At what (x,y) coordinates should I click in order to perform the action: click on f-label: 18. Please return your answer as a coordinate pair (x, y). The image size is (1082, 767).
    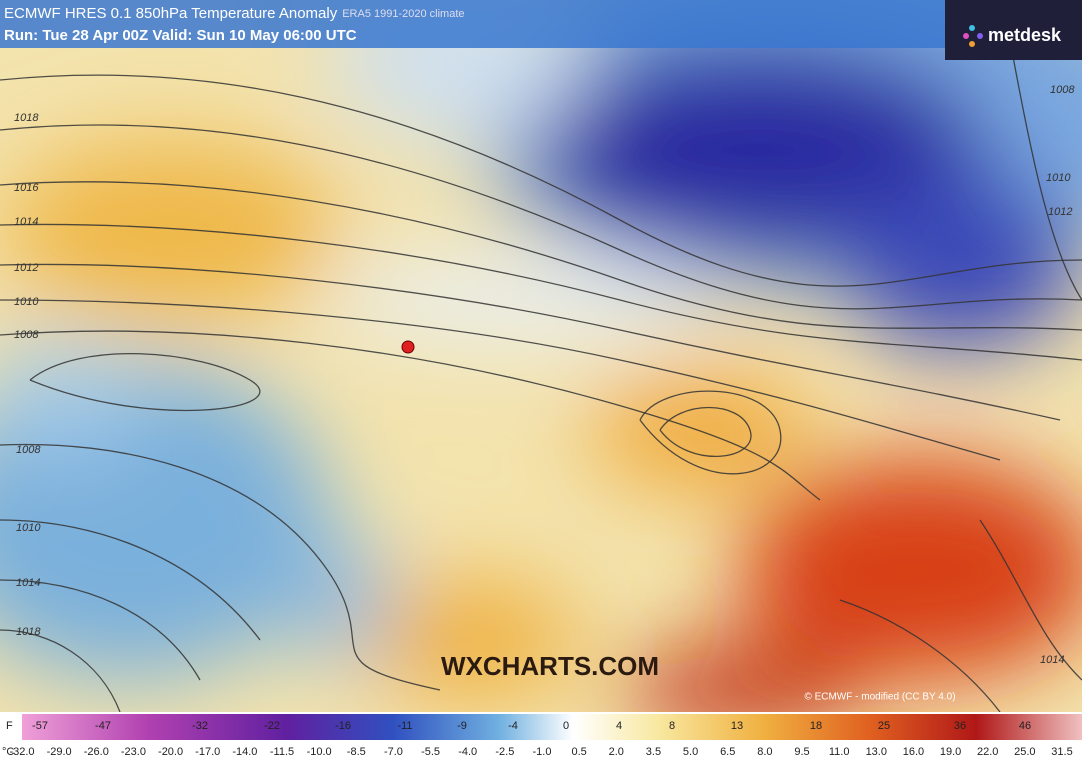
    Looking at the image, I should click on (816, 726).